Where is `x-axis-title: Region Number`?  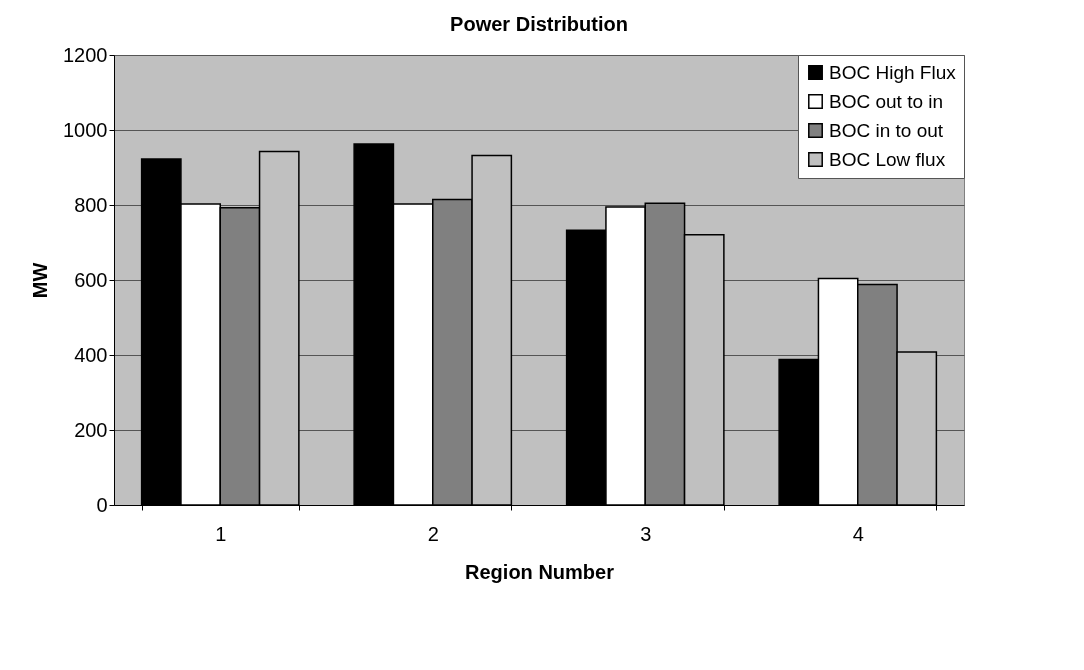 x-axis-title: Region Number is located at coordinates (540, 571).